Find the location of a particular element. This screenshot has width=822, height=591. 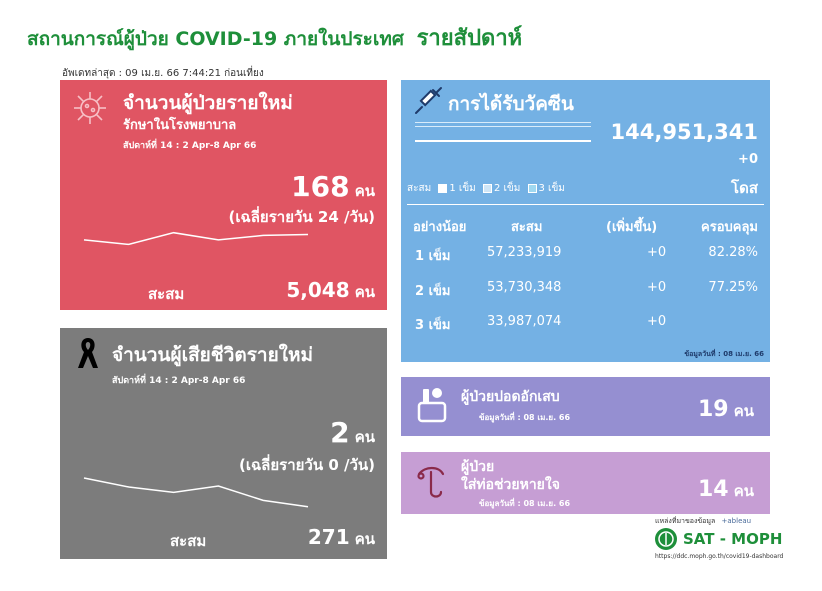

deaths-count-row: 2 คน is located at coordinates (352, 432).